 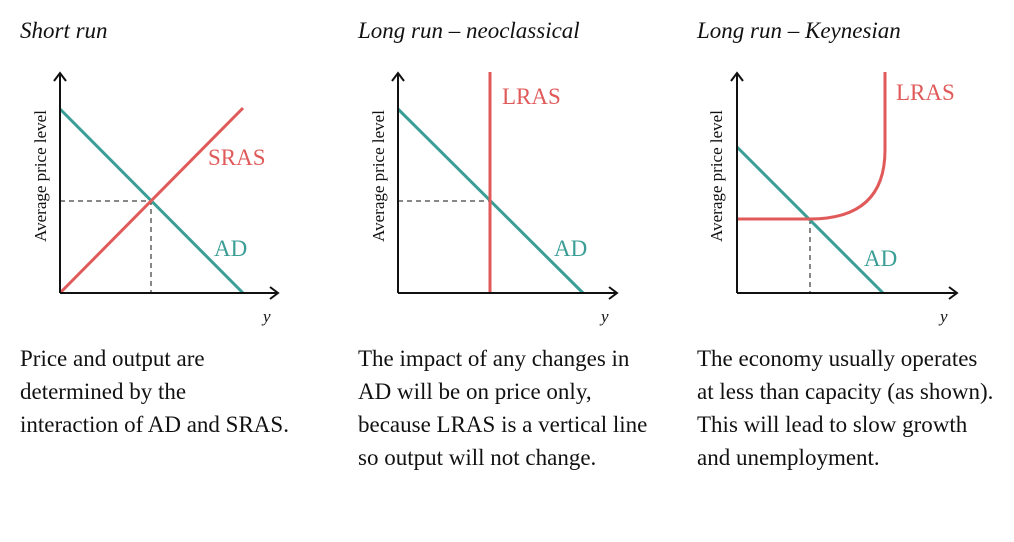 I want to click on panel-short-run: Short run Average price level SRAS AD y, so click(x=150, y=172).